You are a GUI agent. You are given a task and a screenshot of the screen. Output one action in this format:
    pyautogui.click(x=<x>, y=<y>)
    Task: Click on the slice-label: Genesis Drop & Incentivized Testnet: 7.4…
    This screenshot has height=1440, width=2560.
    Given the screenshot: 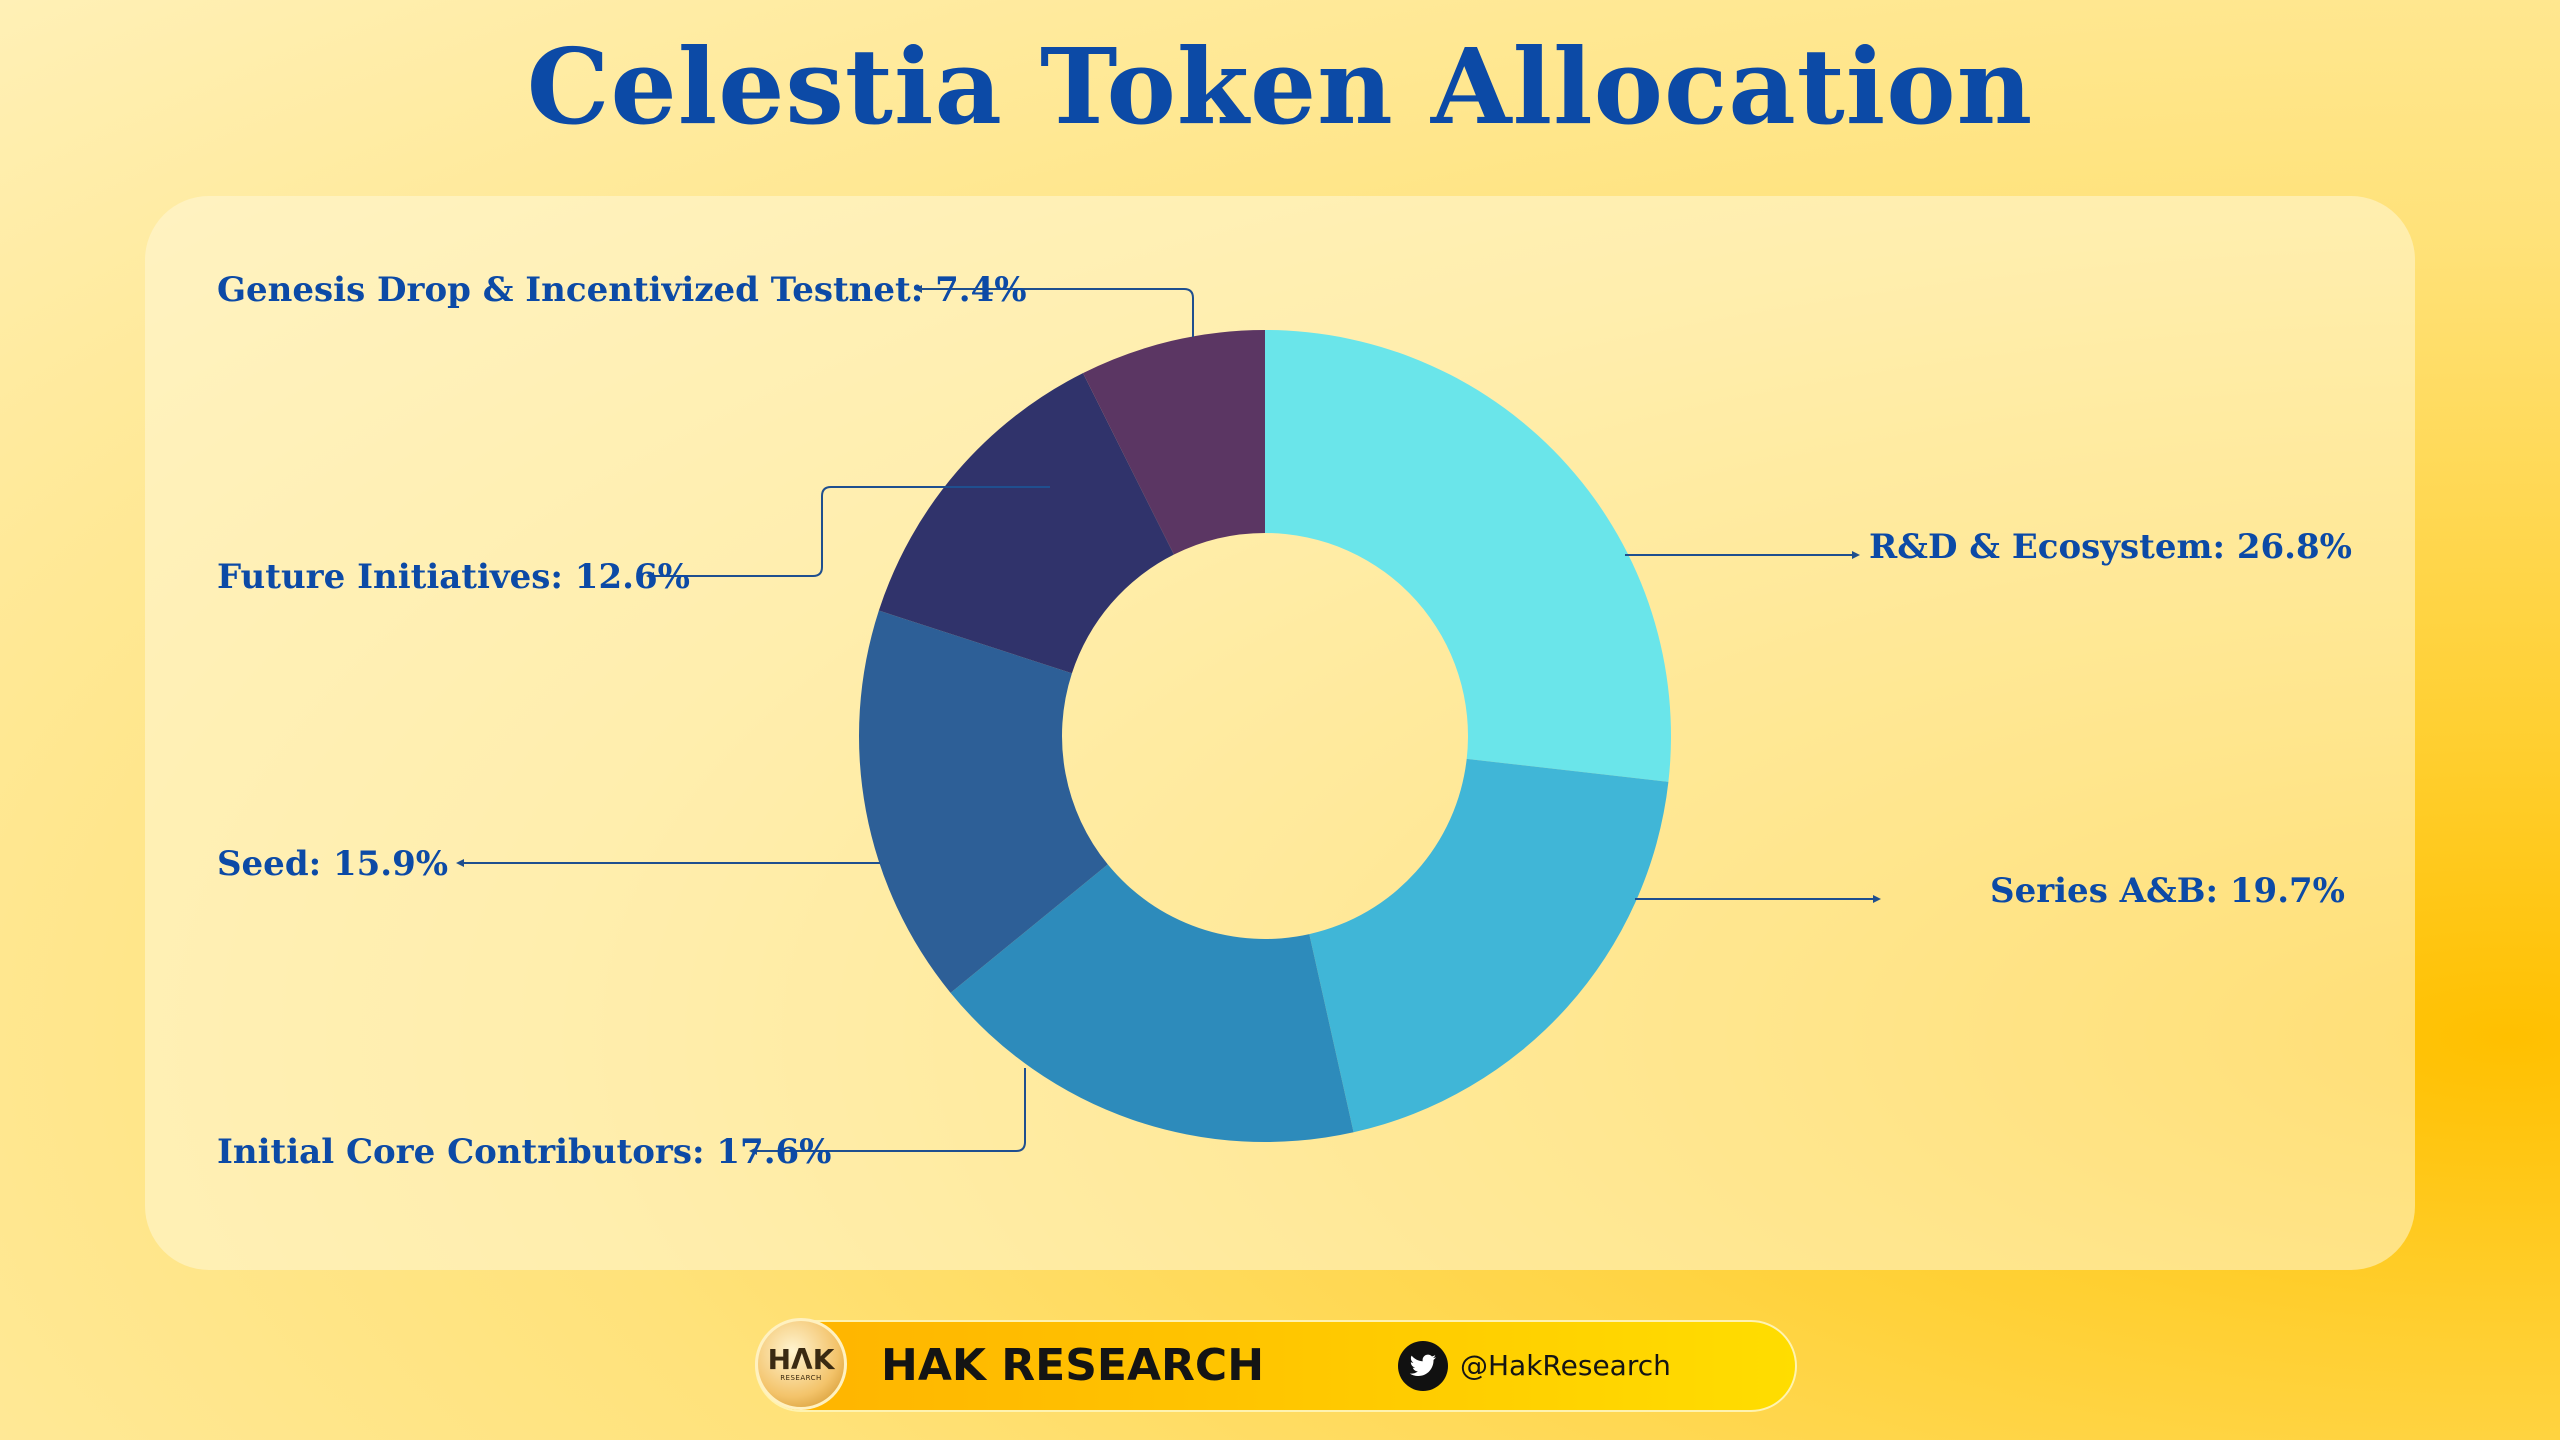 What is the action you would take?
    pyautogui.click(x=622, y=290)
    